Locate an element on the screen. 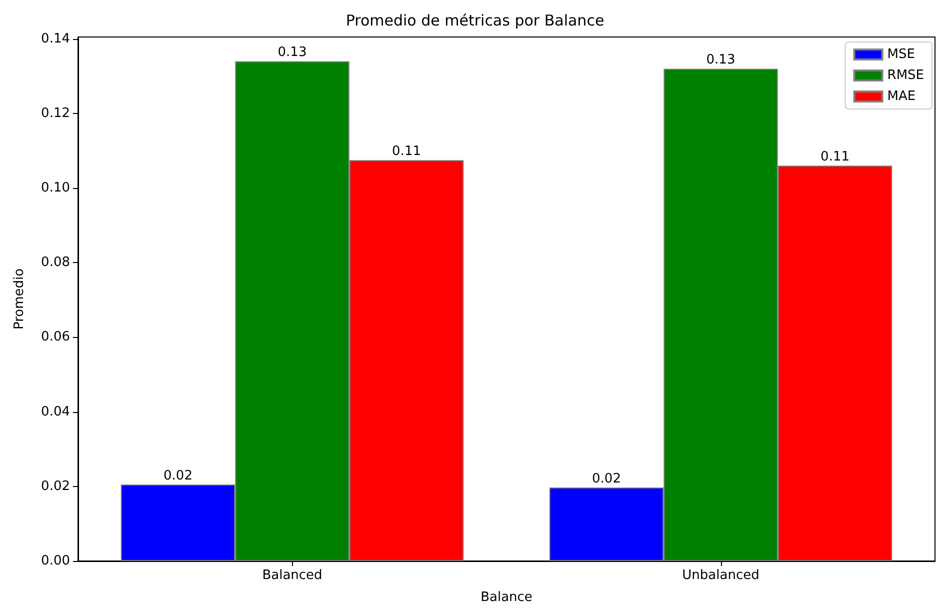 Image resolution: width=950 pixels, height=612 pixels. y-tick-label: 0.06 is located at coordinates (55, 337).